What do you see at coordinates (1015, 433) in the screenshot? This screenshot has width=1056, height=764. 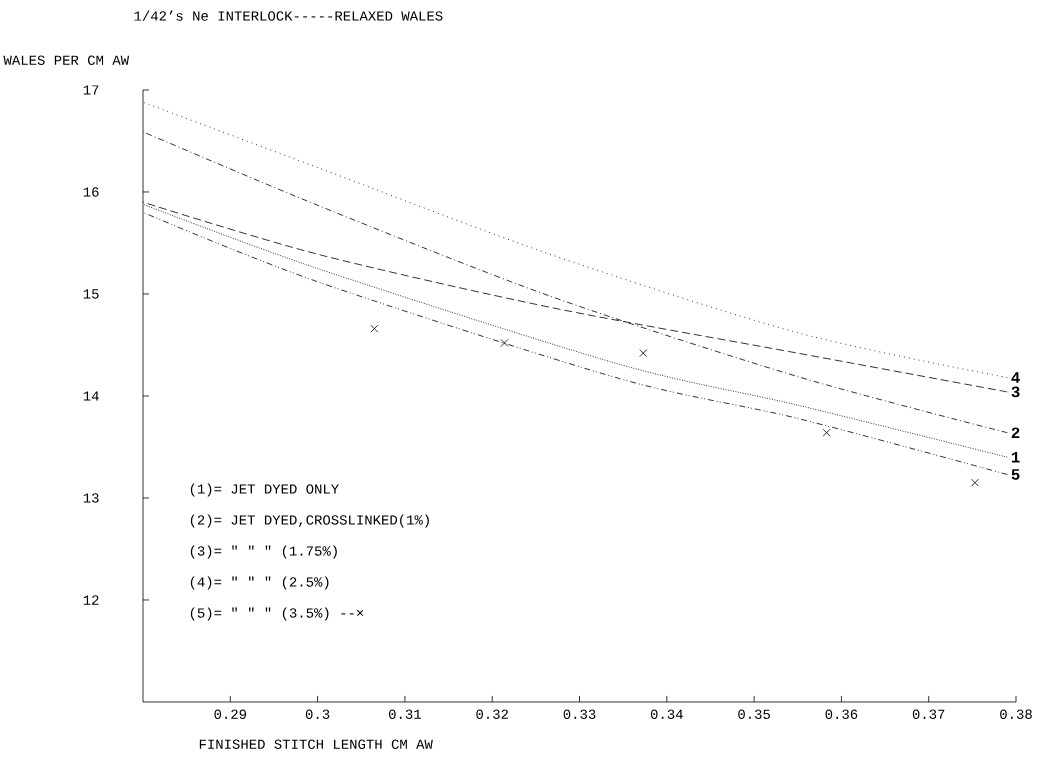 I see `series-label: 2` at bounding box center [1015, 433].